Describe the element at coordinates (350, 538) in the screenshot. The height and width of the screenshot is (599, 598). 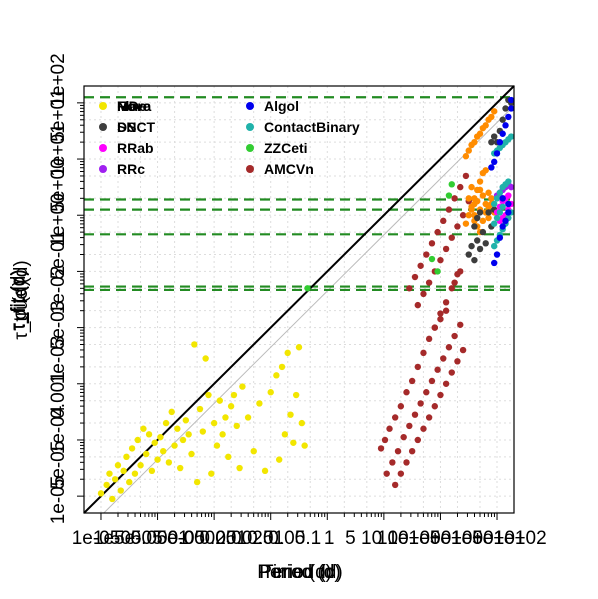
I see `x-tick-label: 5` at that location.